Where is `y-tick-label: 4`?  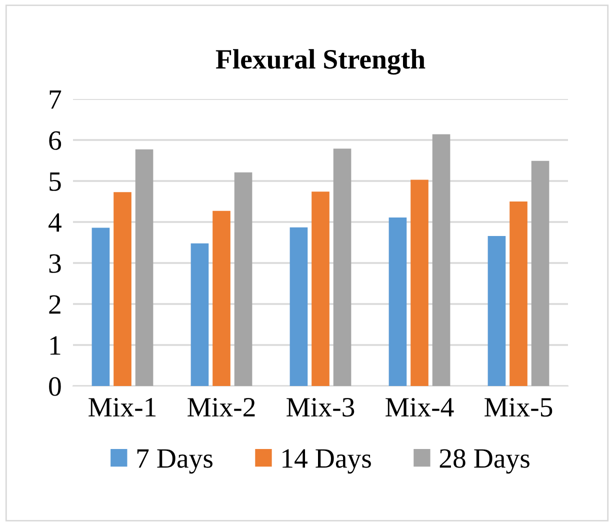 y-tick-label: 4 is located at coordinates (55, 222).